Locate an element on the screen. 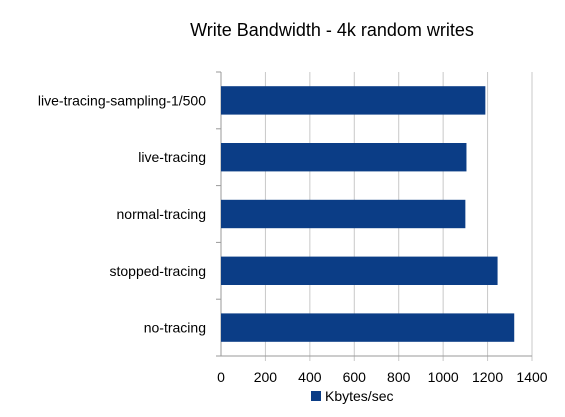 The height and width of the screenshot is (417, 565). legend-label-kbytes: Kbytes/sec is located at coordinates (359, 396).